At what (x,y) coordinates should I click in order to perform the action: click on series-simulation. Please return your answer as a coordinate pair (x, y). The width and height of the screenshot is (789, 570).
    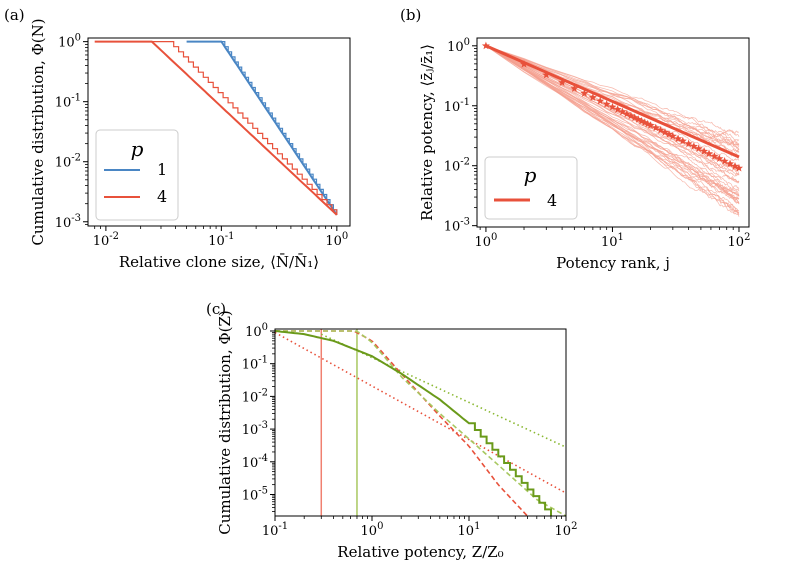
    Looking at the image, I should click on (413, 423).